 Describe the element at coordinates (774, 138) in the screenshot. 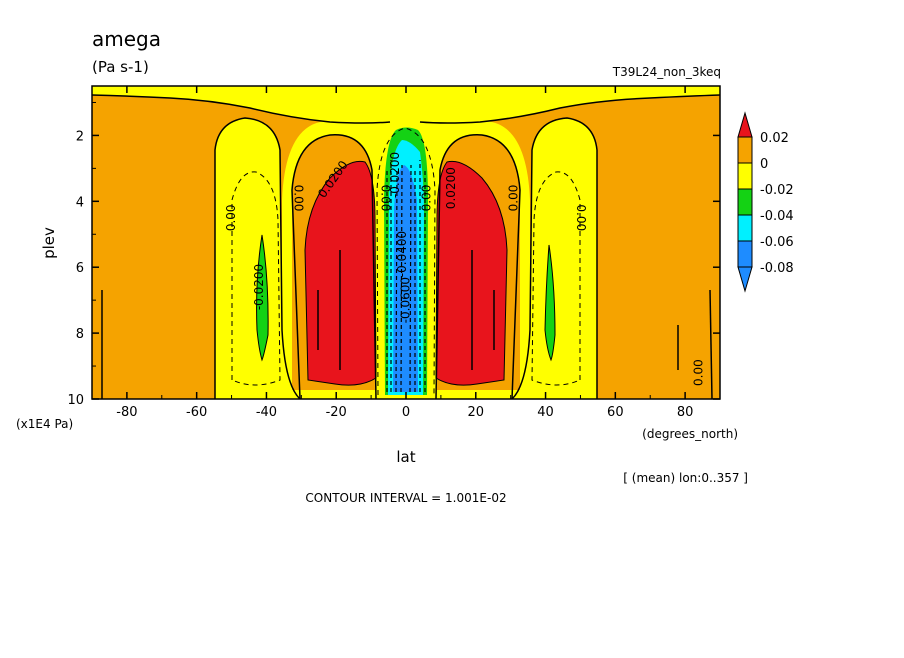

I see `colorbar-level-label: 0.02` at that location.